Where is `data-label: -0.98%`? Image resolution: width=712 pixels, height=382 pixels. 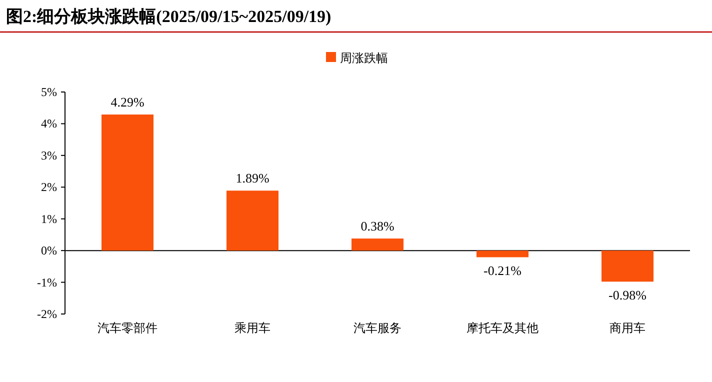 data-label: -0.98% is located at coordinates (627, 295).